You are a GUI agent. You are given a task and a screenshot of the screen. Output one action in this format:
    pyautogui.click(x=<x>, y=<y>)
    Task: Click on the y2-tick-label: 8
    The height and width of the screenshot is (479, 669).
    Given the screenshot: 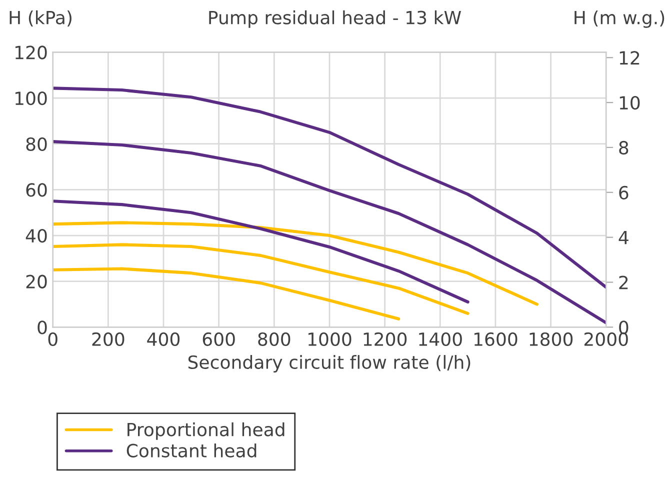 What is the action you would take?
    pyautogui.click(x=623, y=147)
    